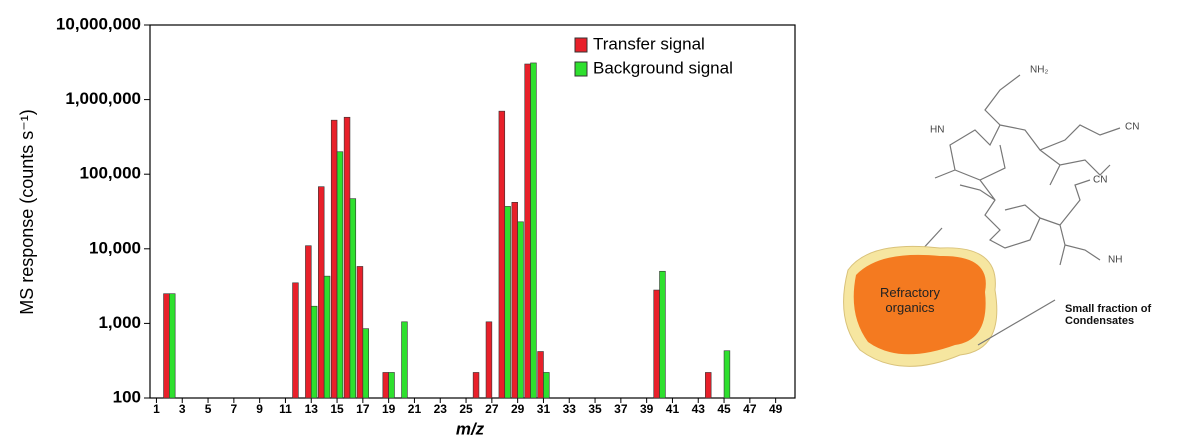 The width and height of the screenshot is (1181, 446). Describe the element at coordinates (363, 409) in the screenshot. I see `x-tick-label: 17` at that location.